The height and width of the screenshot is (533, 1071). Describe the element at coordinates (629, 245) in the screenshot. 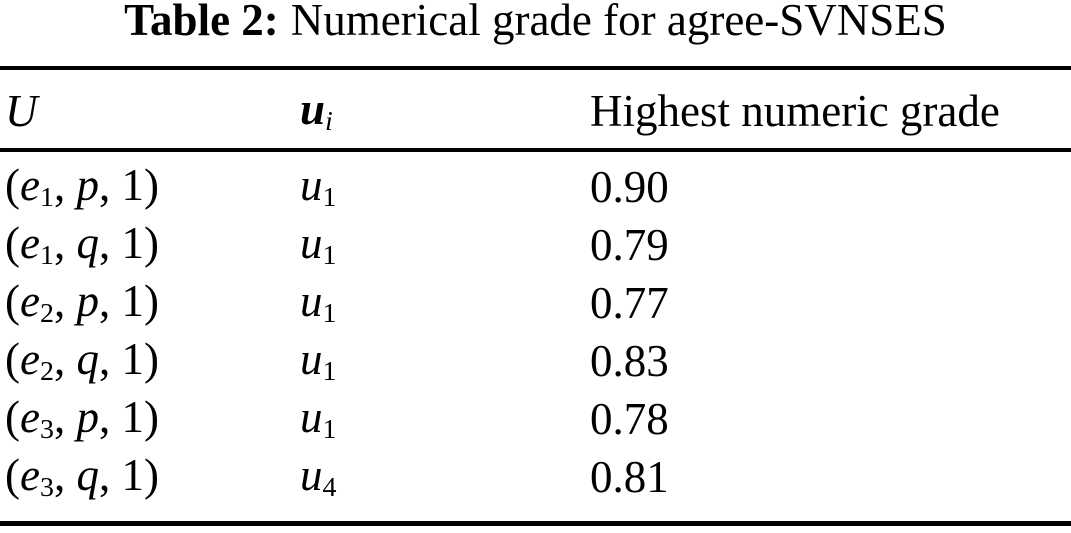

I see `grade-value: 0.79` at that location.